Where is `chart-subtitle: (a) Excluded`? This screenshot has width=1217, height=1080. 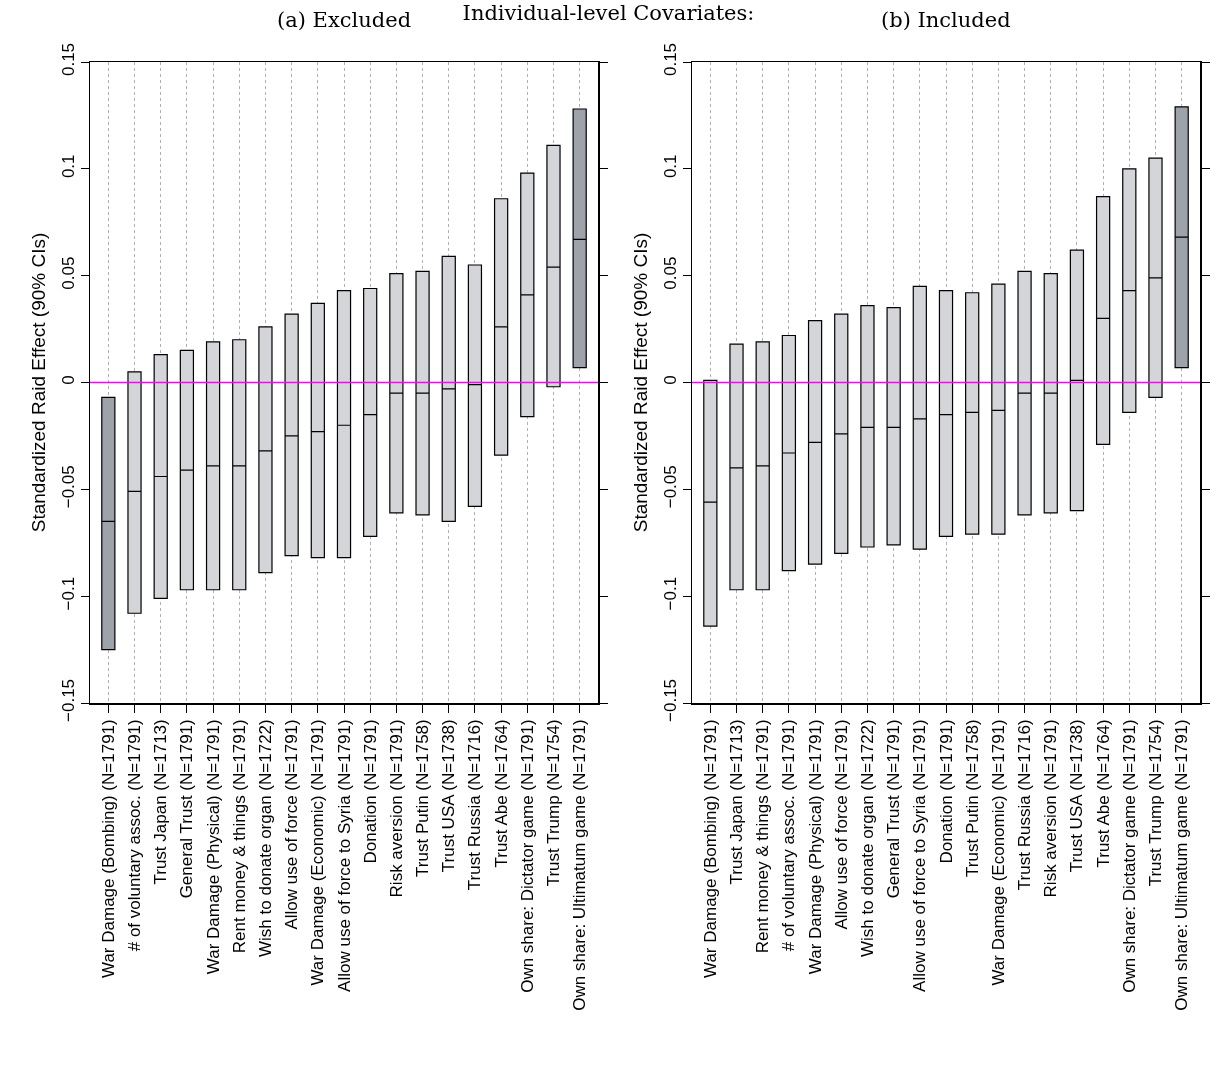
chart-subtitle: (a) Excluded is located at coordinates (344, 20).